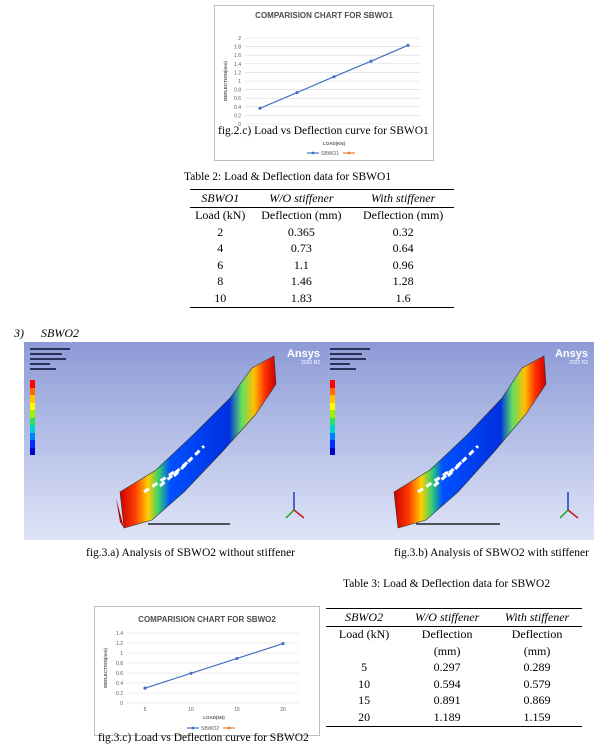 Image resolution: width=609 pixels, height=746 pixels. What do you see at coordinates (207, 619) in the screenshot?
I see `chart2-title: COMPARISION CHART FOR SBWO2` at bounding box center [207, 619].